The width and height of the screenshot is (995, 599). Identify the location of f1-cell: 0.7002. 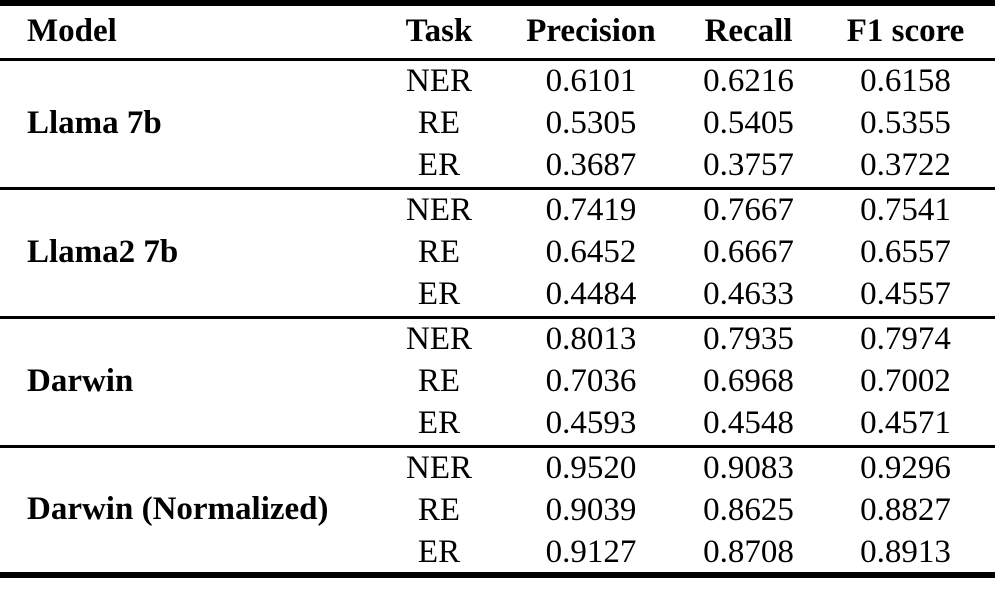
(905, 381).